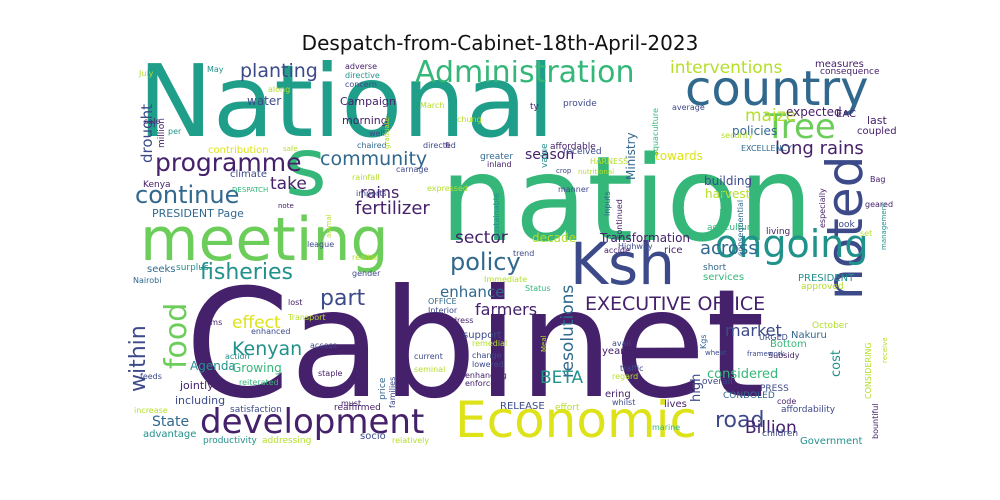 This screenshot has height=500, width=1000. What do you see at coordinates (147, 280) in the screenshot?
I see `word-nairobi: Nairobi` at bounding box center [147, 280].